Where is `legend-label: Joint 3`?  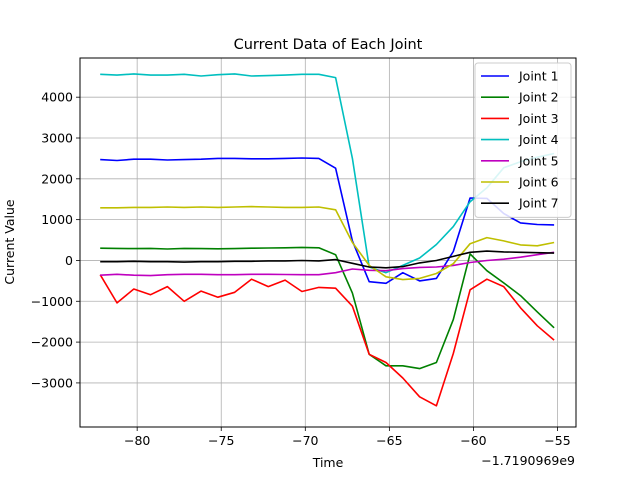 legend-label: Joint 3 is located at coordinates (538, 118).